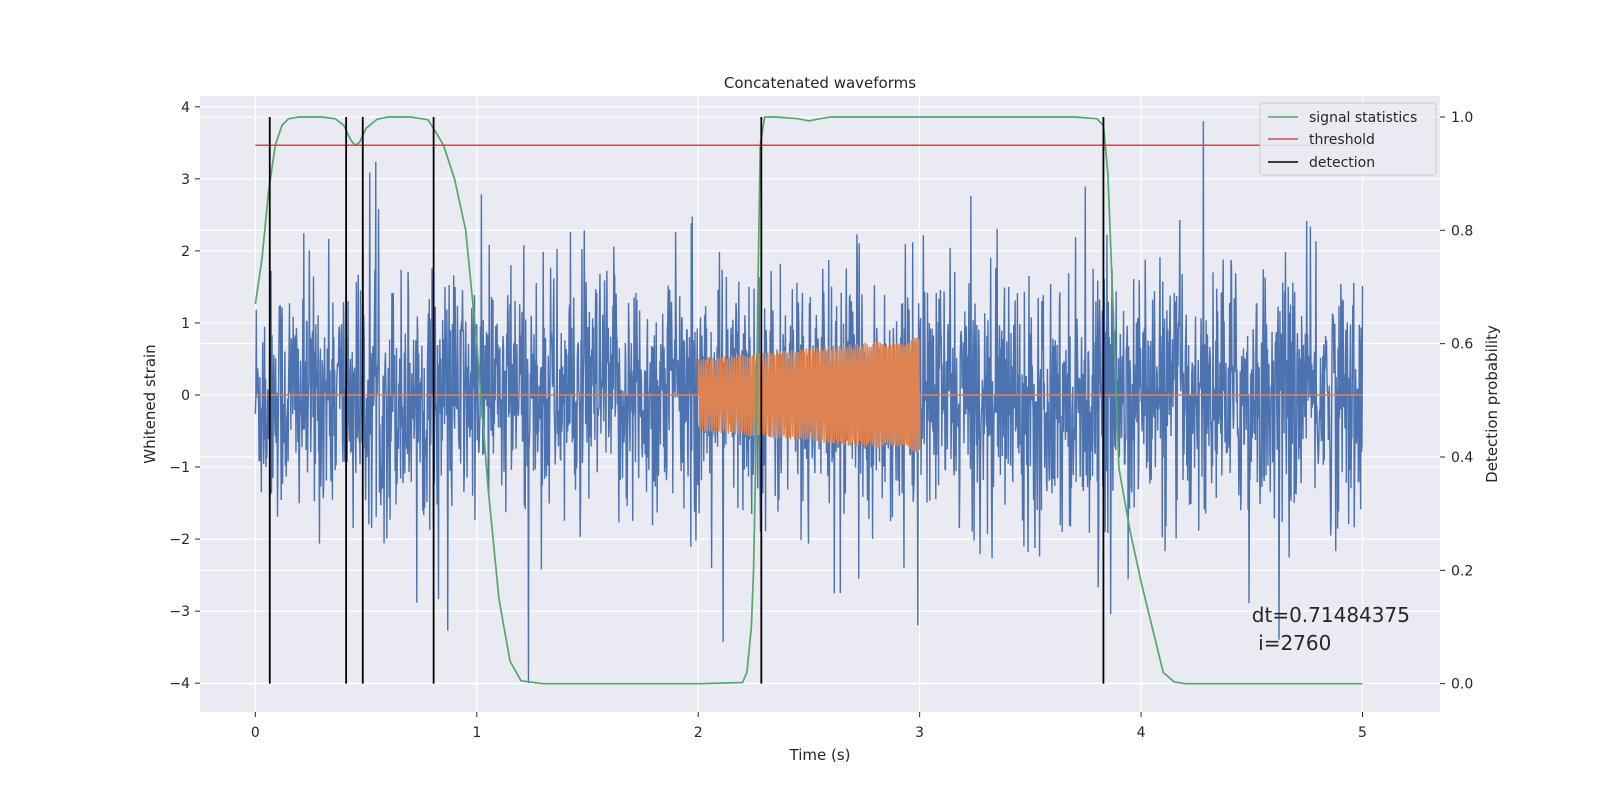 The width and height of the screenshot is (1600, 800). What do you see at coordinates (179, 684) in the screenshot?
I see `y-tick-label: −4` at bounding box center [179, 684].